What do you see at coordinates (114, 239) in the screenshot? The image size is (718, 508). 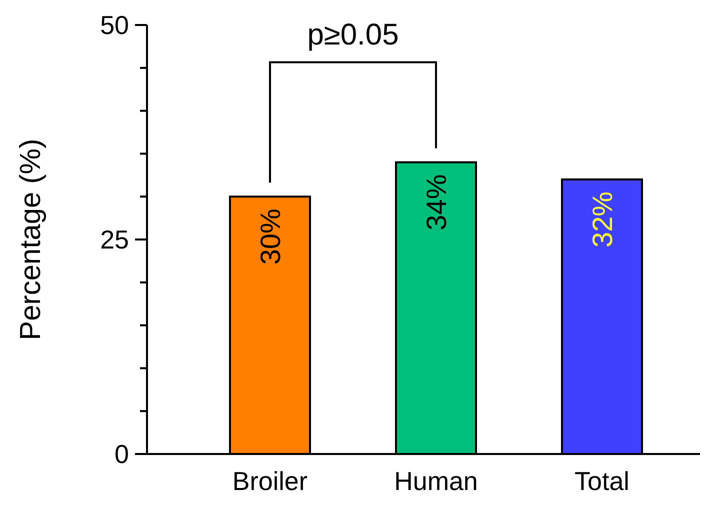 I see `y-tick-label: 25` at bounding box center [114, 239].